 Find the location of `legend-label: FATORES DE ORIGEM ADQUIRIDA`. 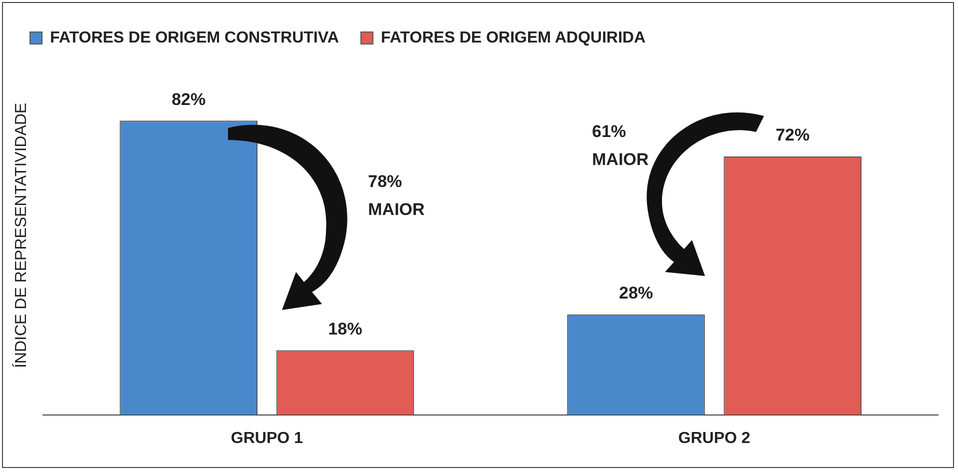

legend-label: FATORES DE ORIGEM ADQUIRIDA is located at coordinates (513, 37).